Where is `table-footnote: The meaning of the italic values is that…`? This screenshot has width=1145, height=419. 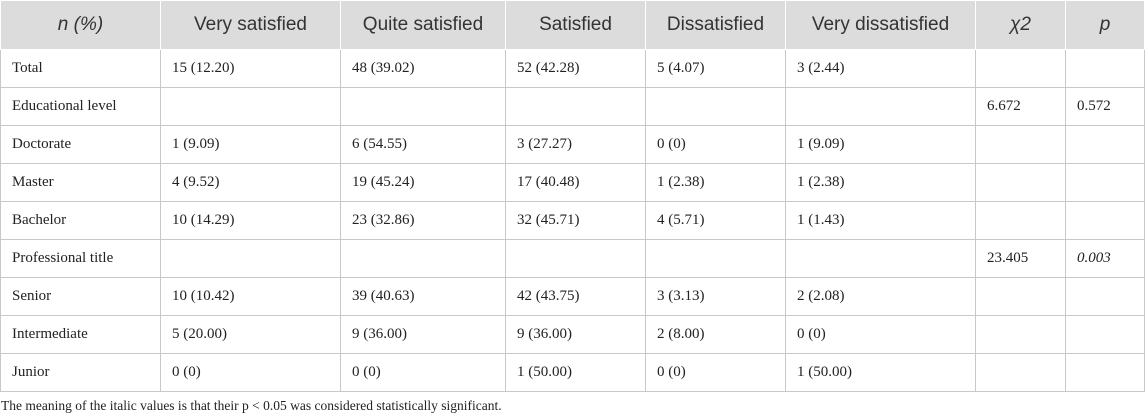
table-footnote: The meaning of the italic values is that… is located at coordinates (251, 405).